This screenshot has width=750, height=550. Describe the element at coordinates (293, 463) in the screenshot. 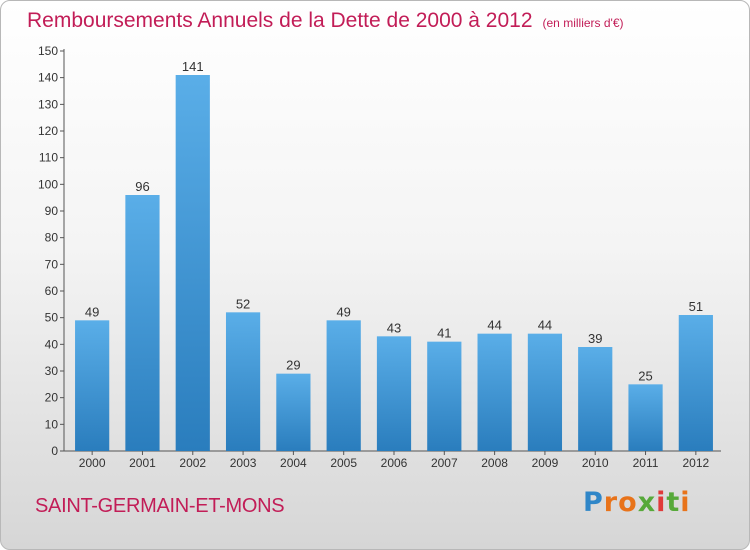

I see `x-tick-label: 2004` at that location.